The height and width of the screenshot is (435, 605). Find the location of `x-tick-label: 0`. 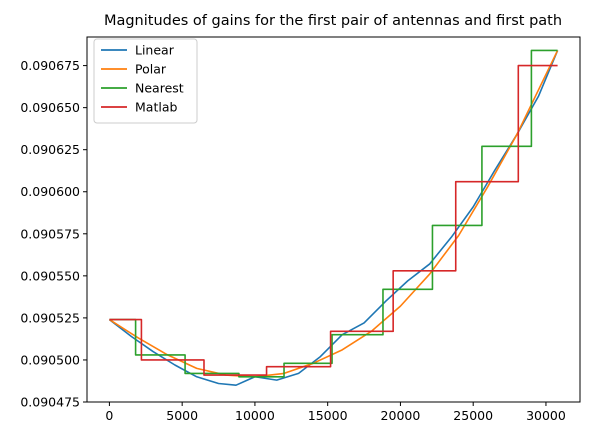

x-tick-label: 0 is located at coordinates (109, 415).